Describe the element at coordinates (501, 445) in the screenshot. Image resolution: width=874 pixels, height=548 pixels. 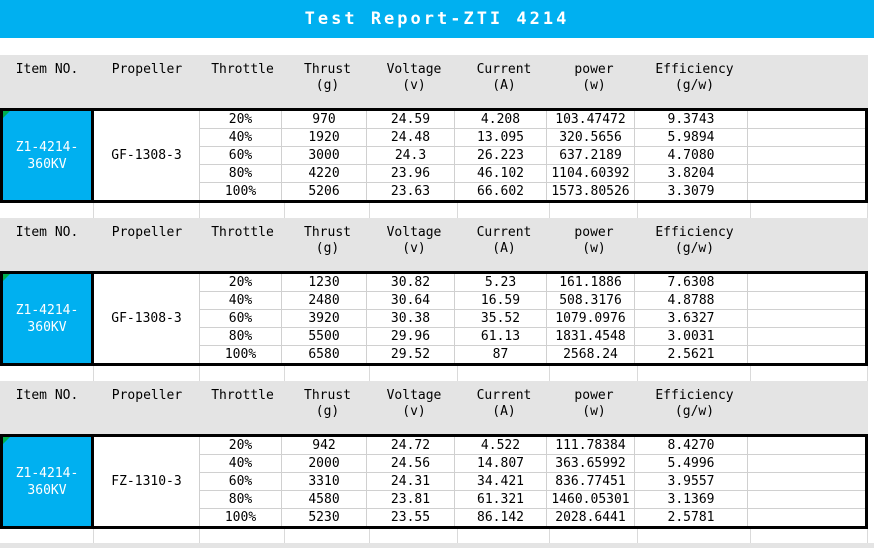
I see `current-cell: 4.522` at that location.